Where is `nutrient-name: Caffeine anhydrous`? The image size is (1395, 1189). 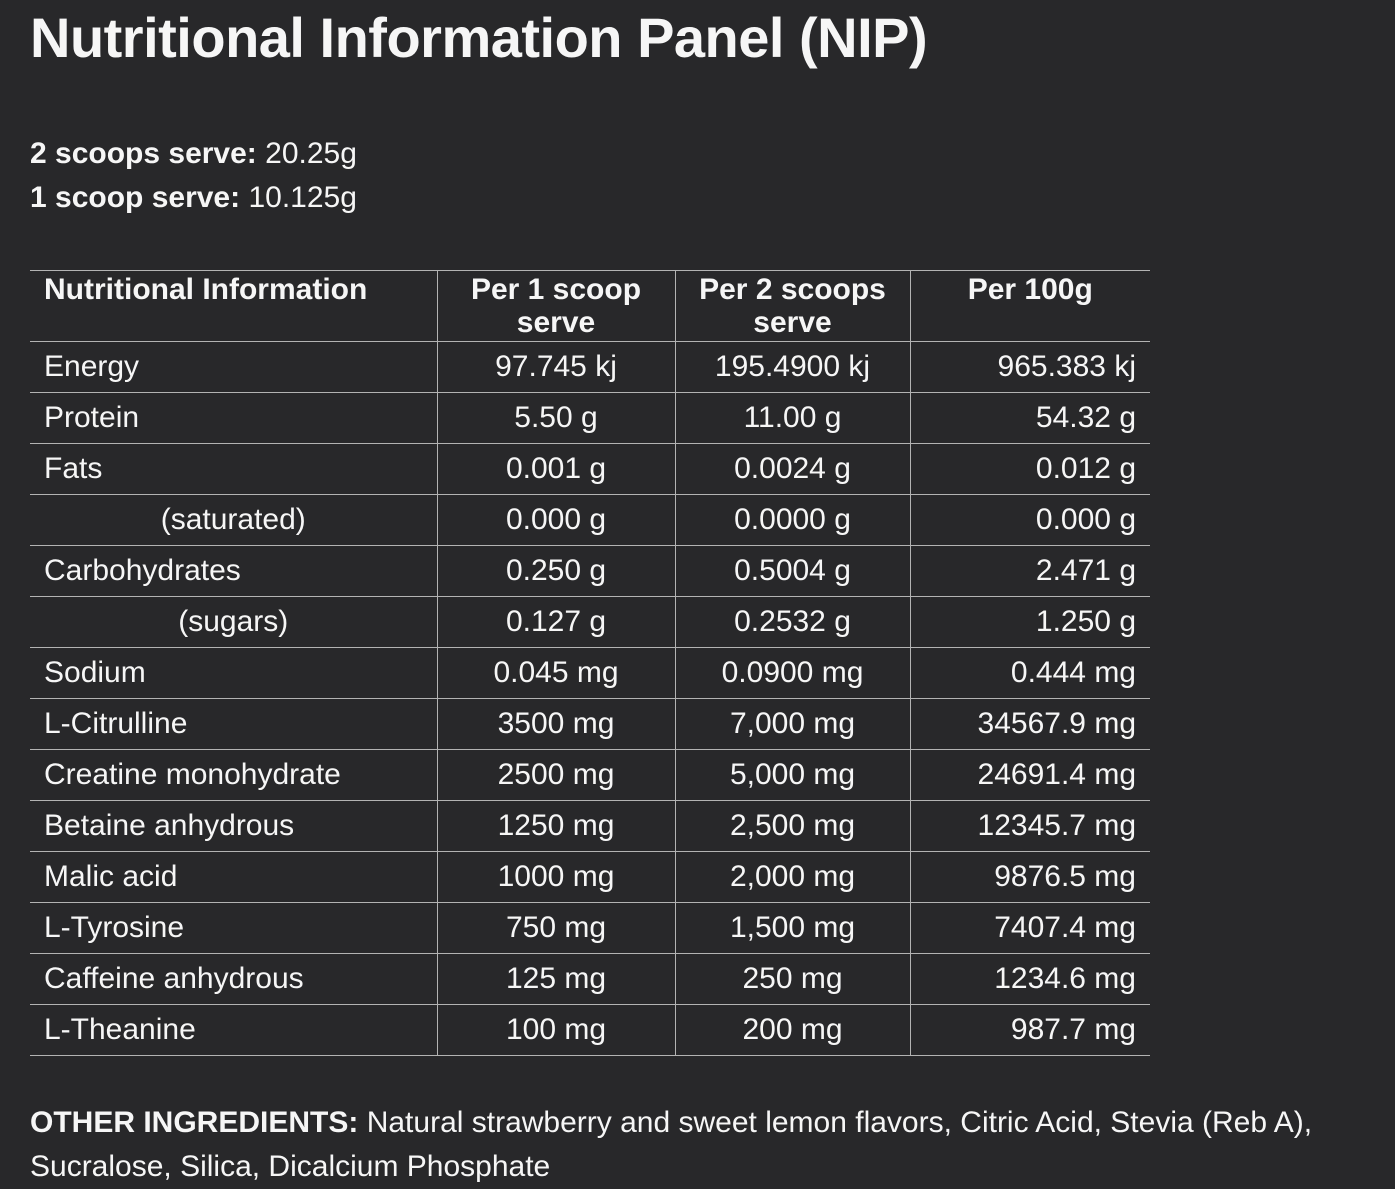 nutrient-name: Caffeine anhydrous is located at coordinates (233, 979).